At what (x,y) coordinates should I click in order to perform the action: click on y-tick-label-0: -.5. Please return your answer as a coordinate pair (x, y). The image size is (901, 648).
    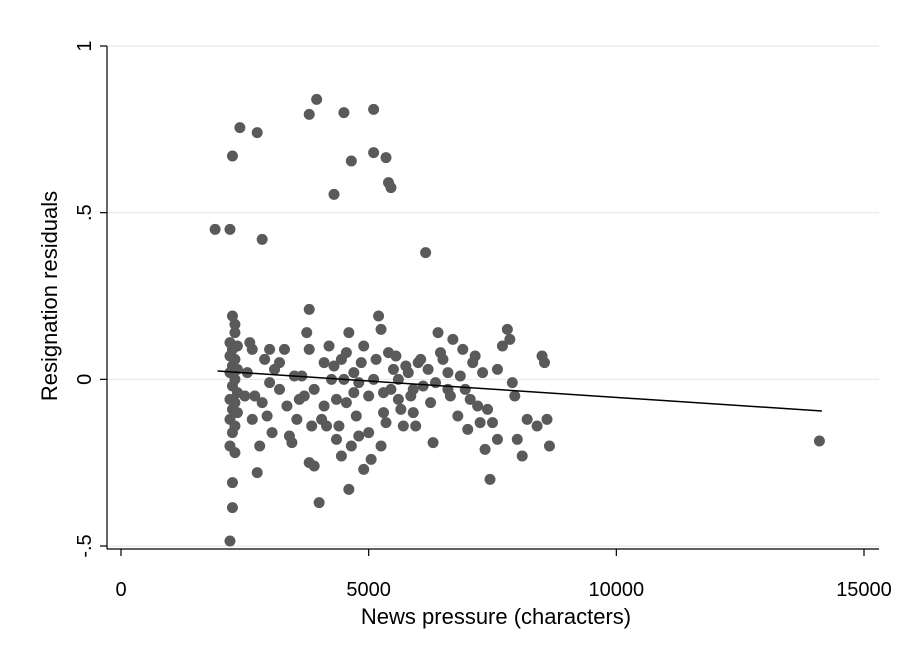
    Looking at the image, I should click on (85, 545).